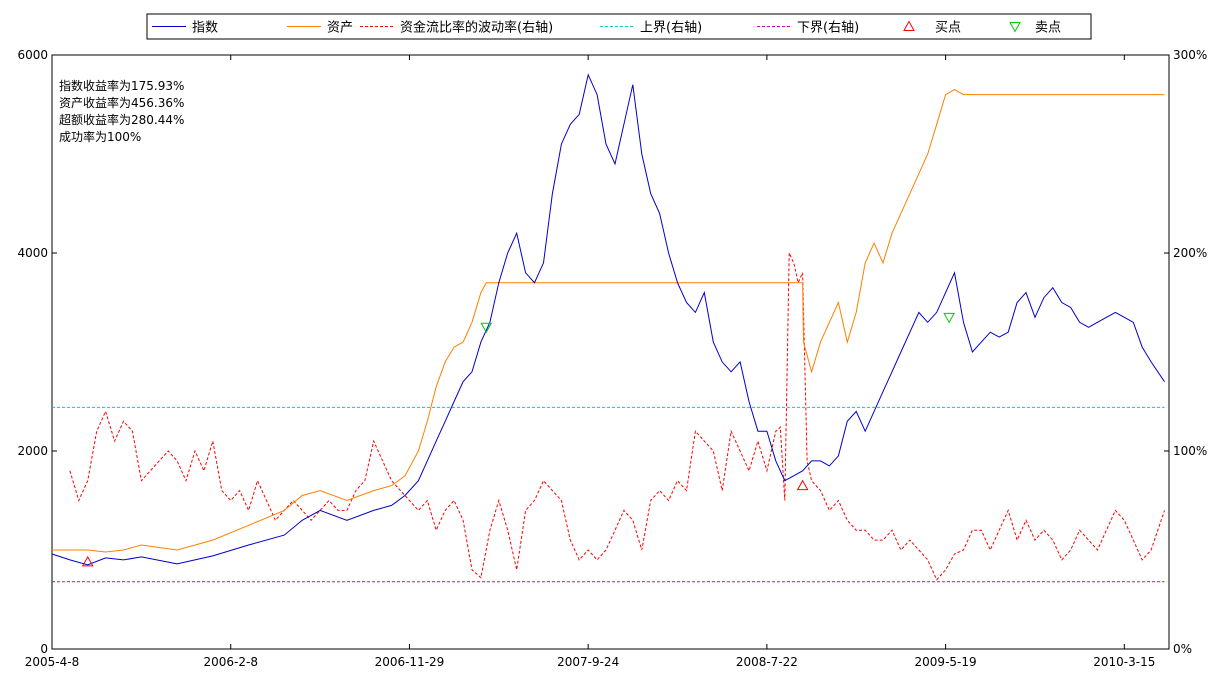 The image size is (1221, 682). I want to click on x-tick-label: 2006-11-29, so click(410, 662).